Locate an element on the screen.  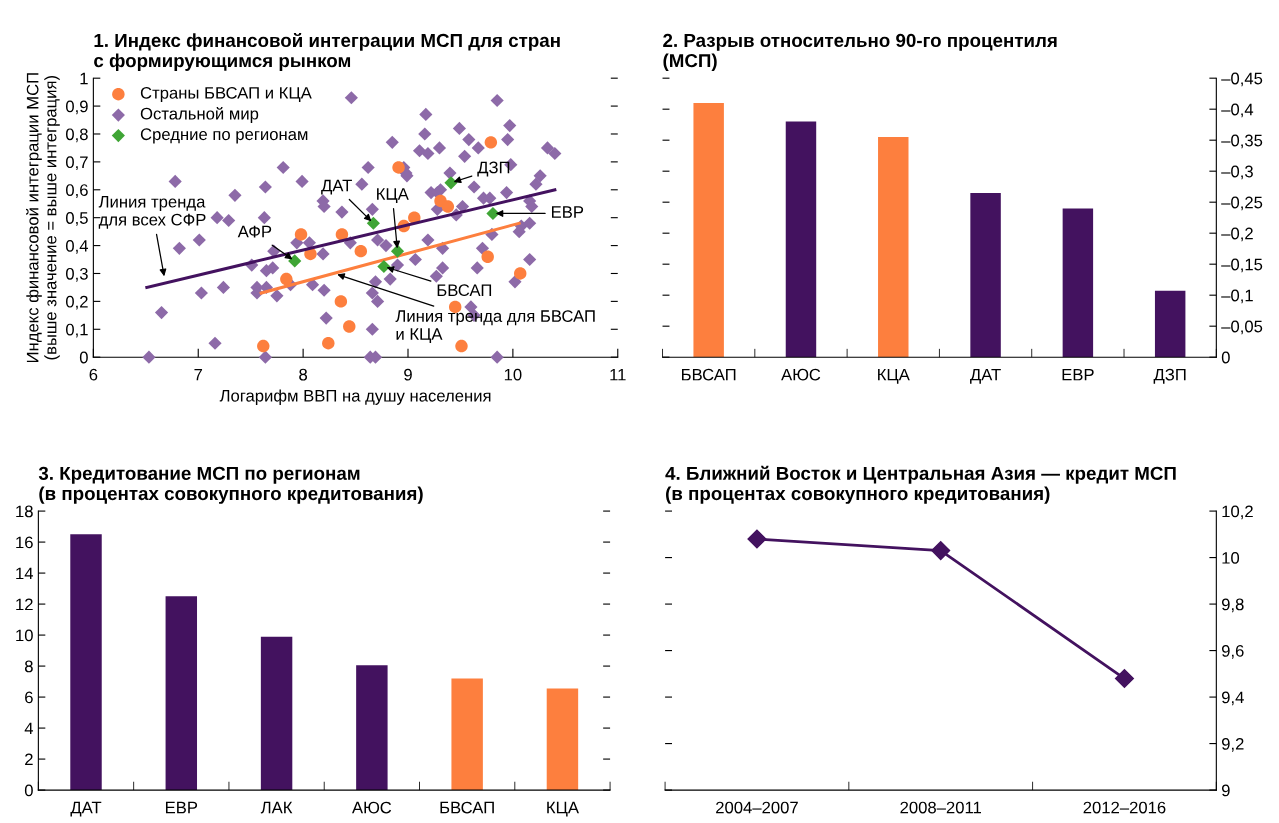
legend-label: Страны БВСАП и КЦА is located at coordinates (226, 94).